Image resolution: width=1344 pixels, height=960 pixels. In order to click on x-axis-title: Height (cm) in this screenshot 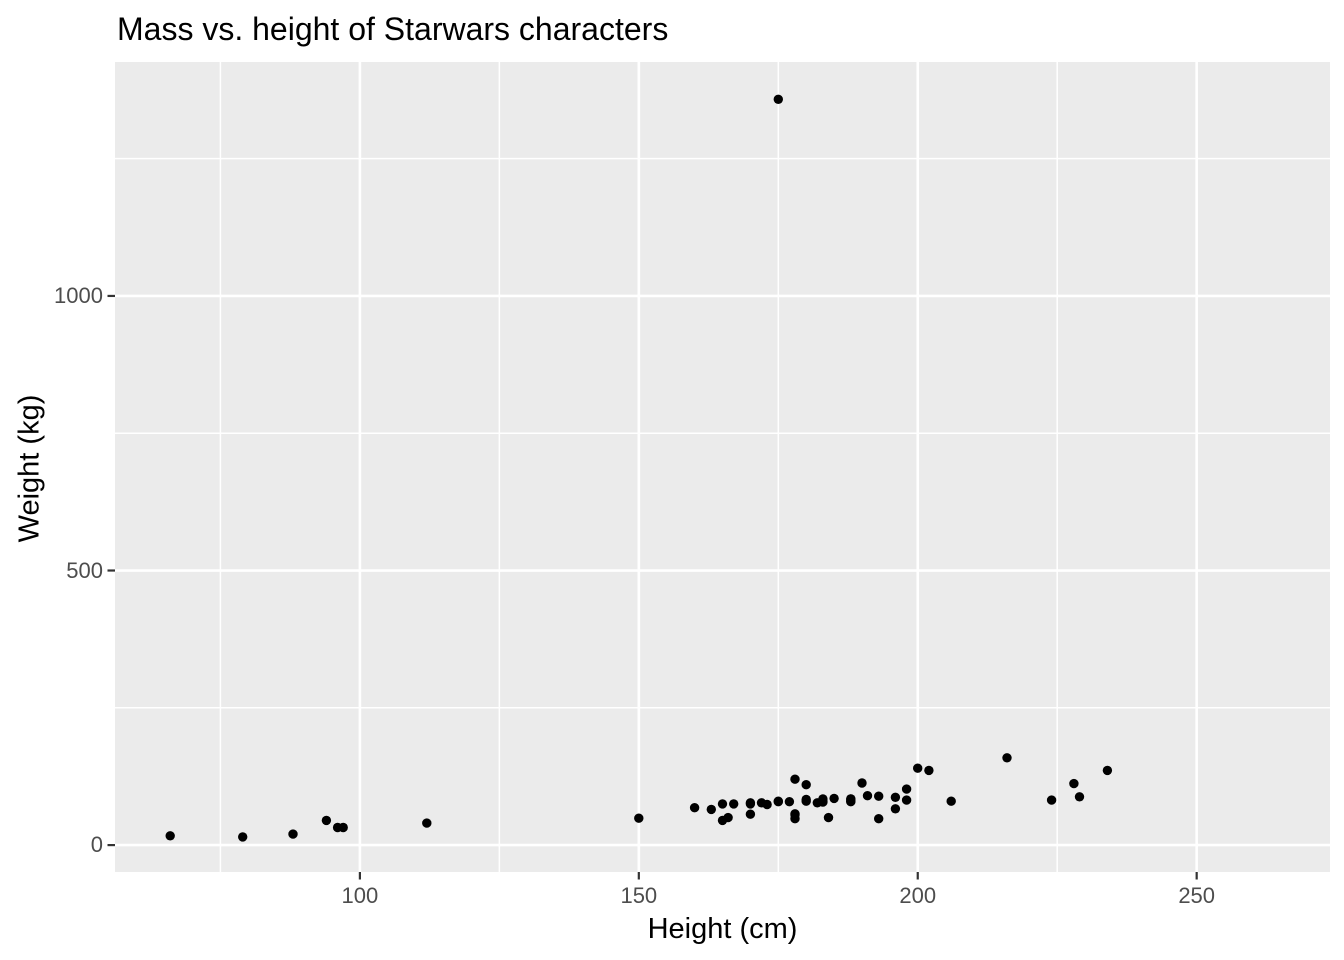, I will do `click(722, 929)`.